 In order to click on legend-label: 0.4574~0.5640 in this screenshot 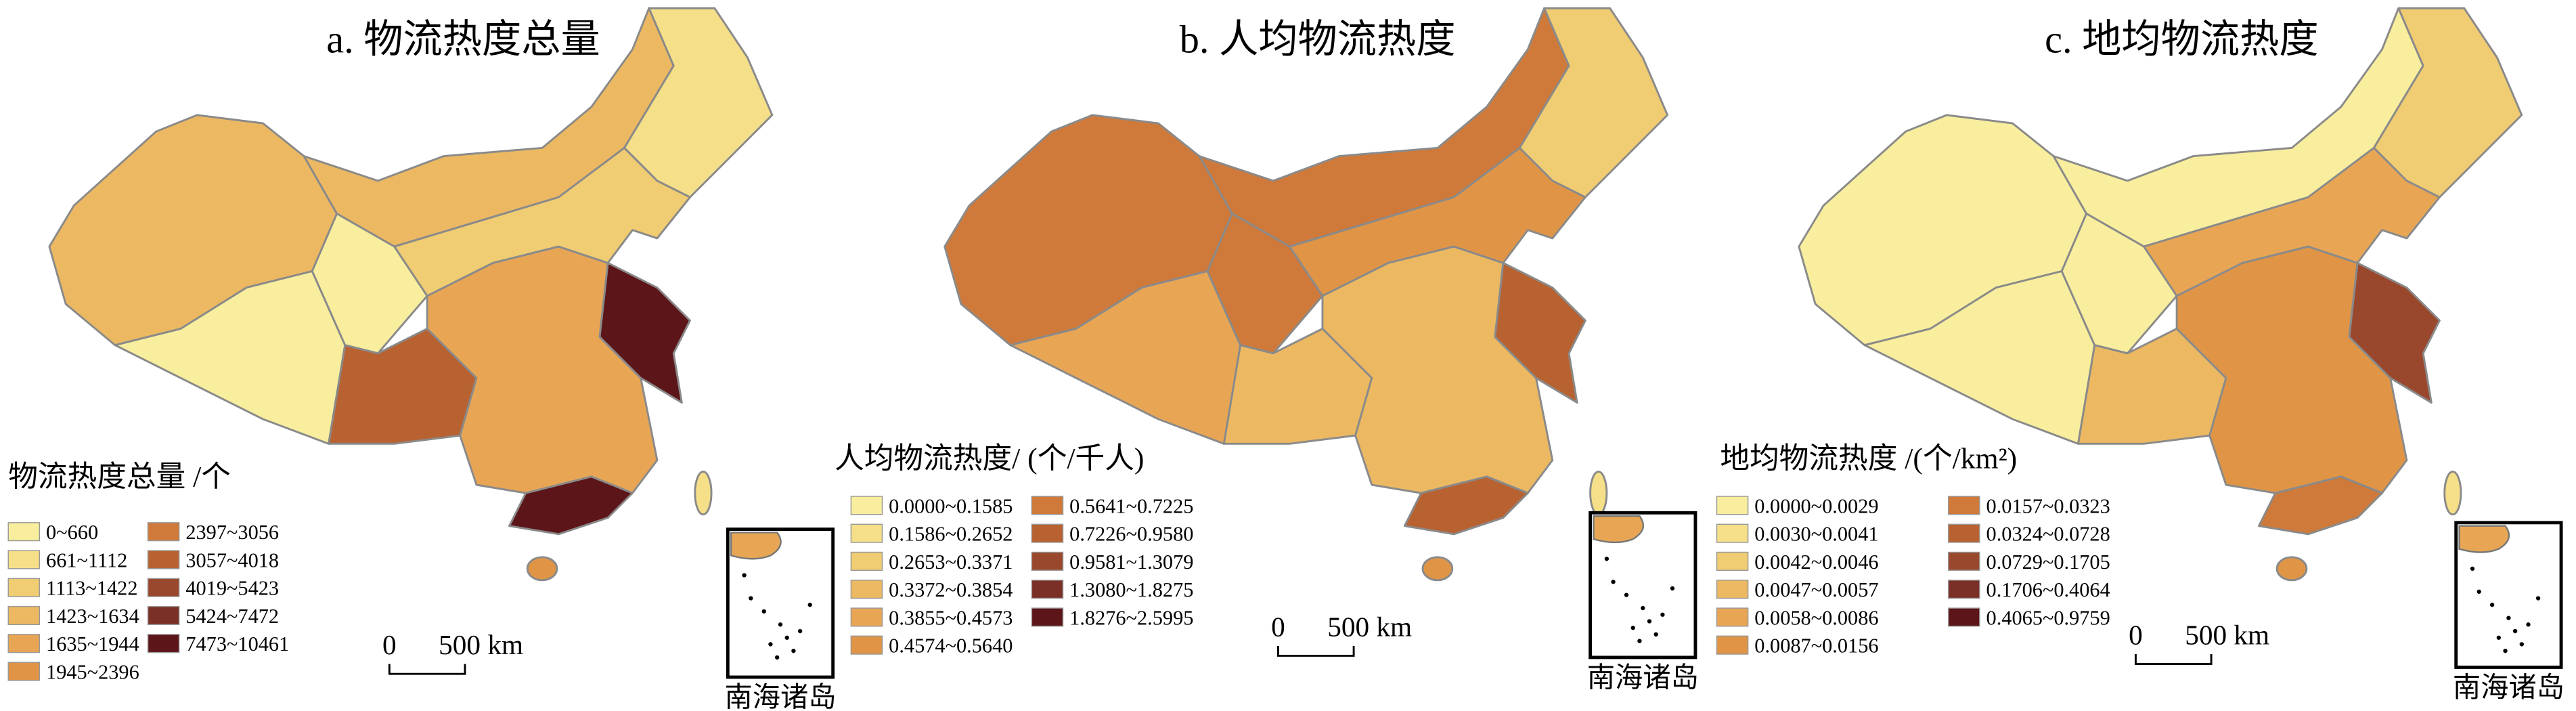, I will do `click(951, 646)`.